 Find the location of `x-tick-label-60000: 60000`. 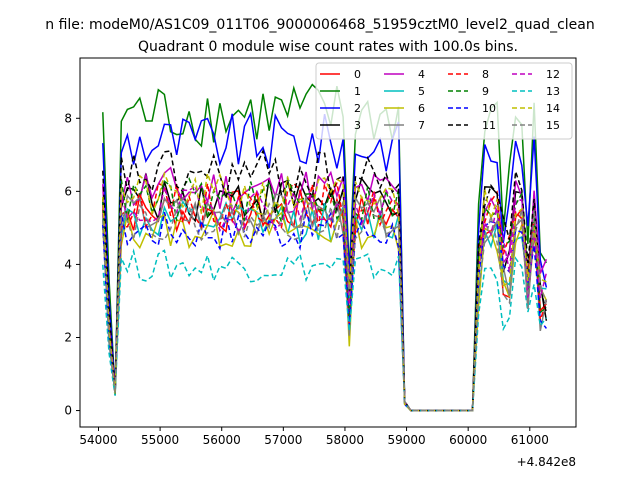

x-tick-label-60000: 60000 is located at coordinates (468, 440).